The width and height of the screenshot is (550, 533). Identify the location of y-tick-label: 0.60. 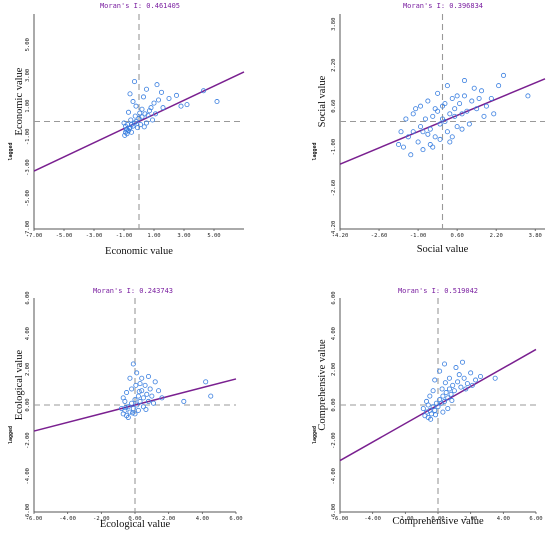
(334, 106).